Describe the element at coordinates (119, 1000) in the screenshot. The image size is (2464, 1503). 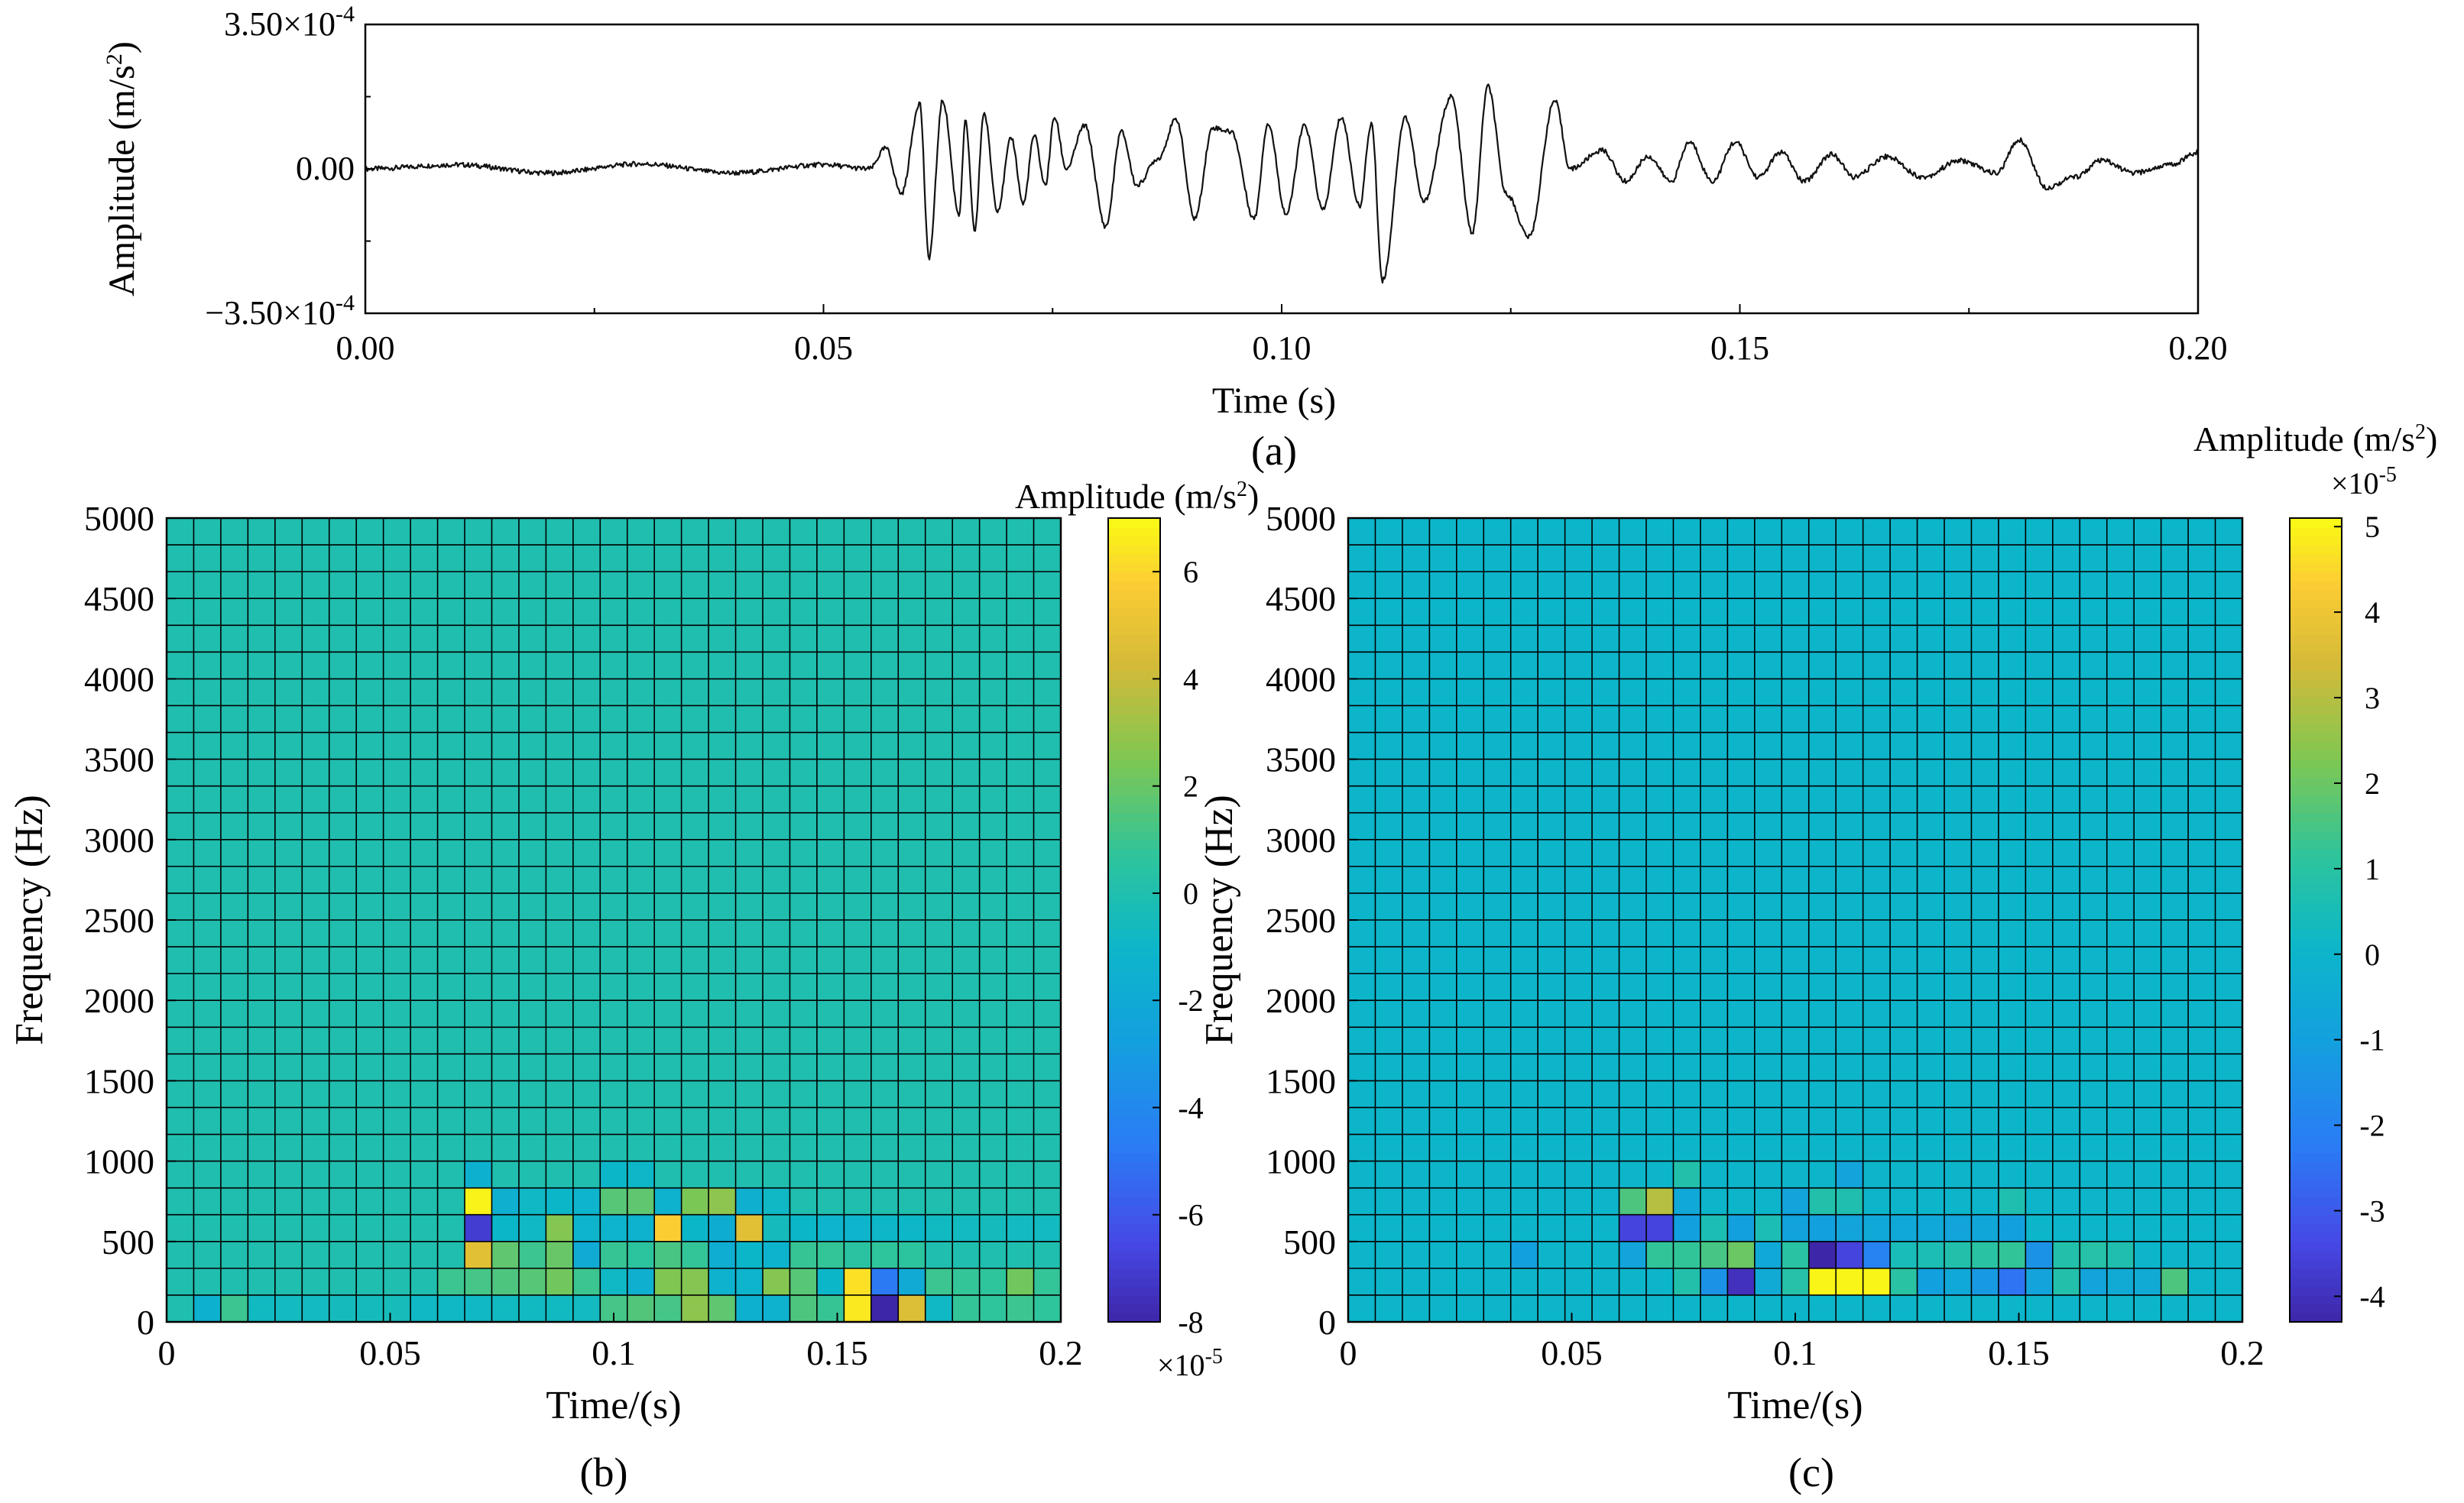
I see `panel-b-y-tick-label: 2000` at that location.